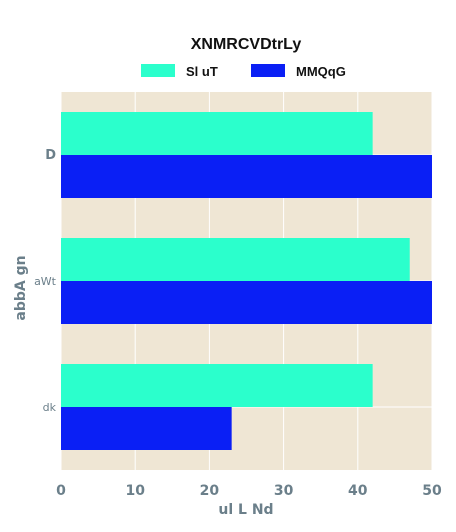 The width and height of the screenshot is (456, 532). What do you see at coordinates (358, 491) in the screenshot?
I see `x-tick-label-4: 40` at bounding box center [358, 491].